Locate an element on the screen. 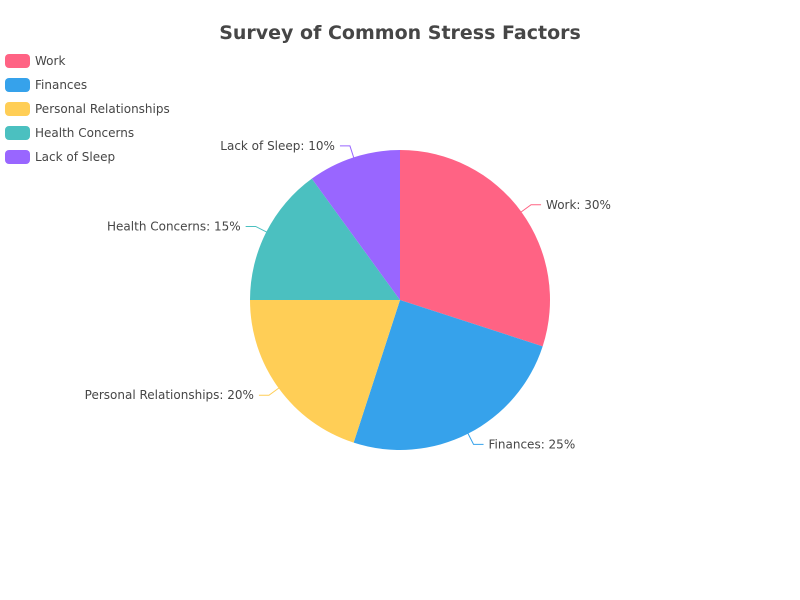 The image size is (800, 600). pie-slice-personal-relationships is located at coordinates (325, 371).